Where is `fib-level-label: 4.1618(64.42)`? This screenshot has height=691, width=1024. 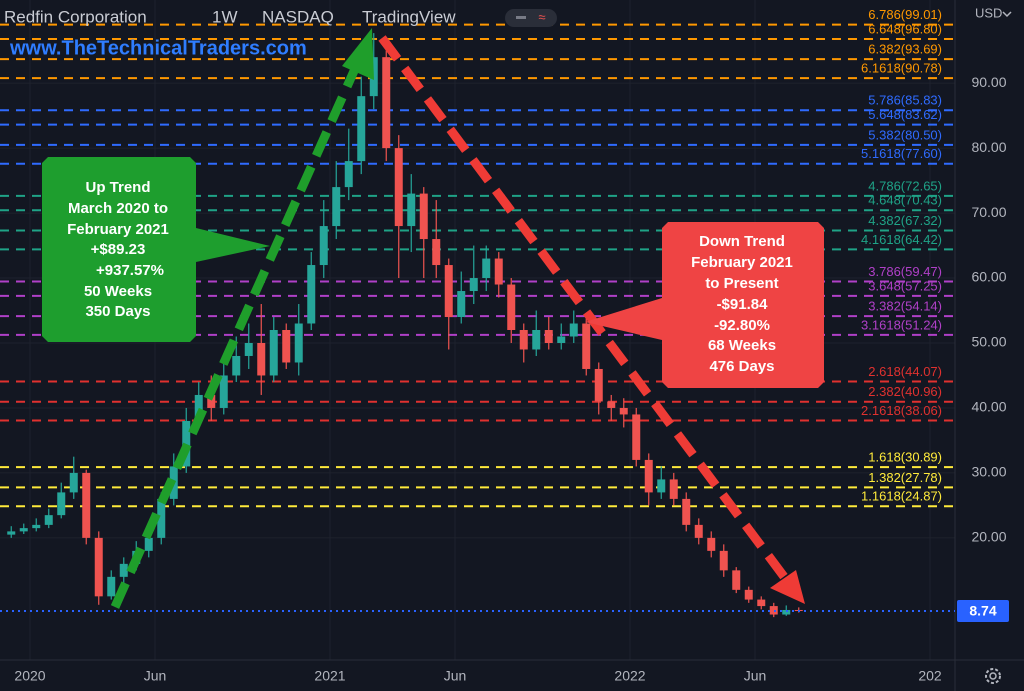
fib-level-label: 4.1618(64.42) is located at coordinates (901, 239).